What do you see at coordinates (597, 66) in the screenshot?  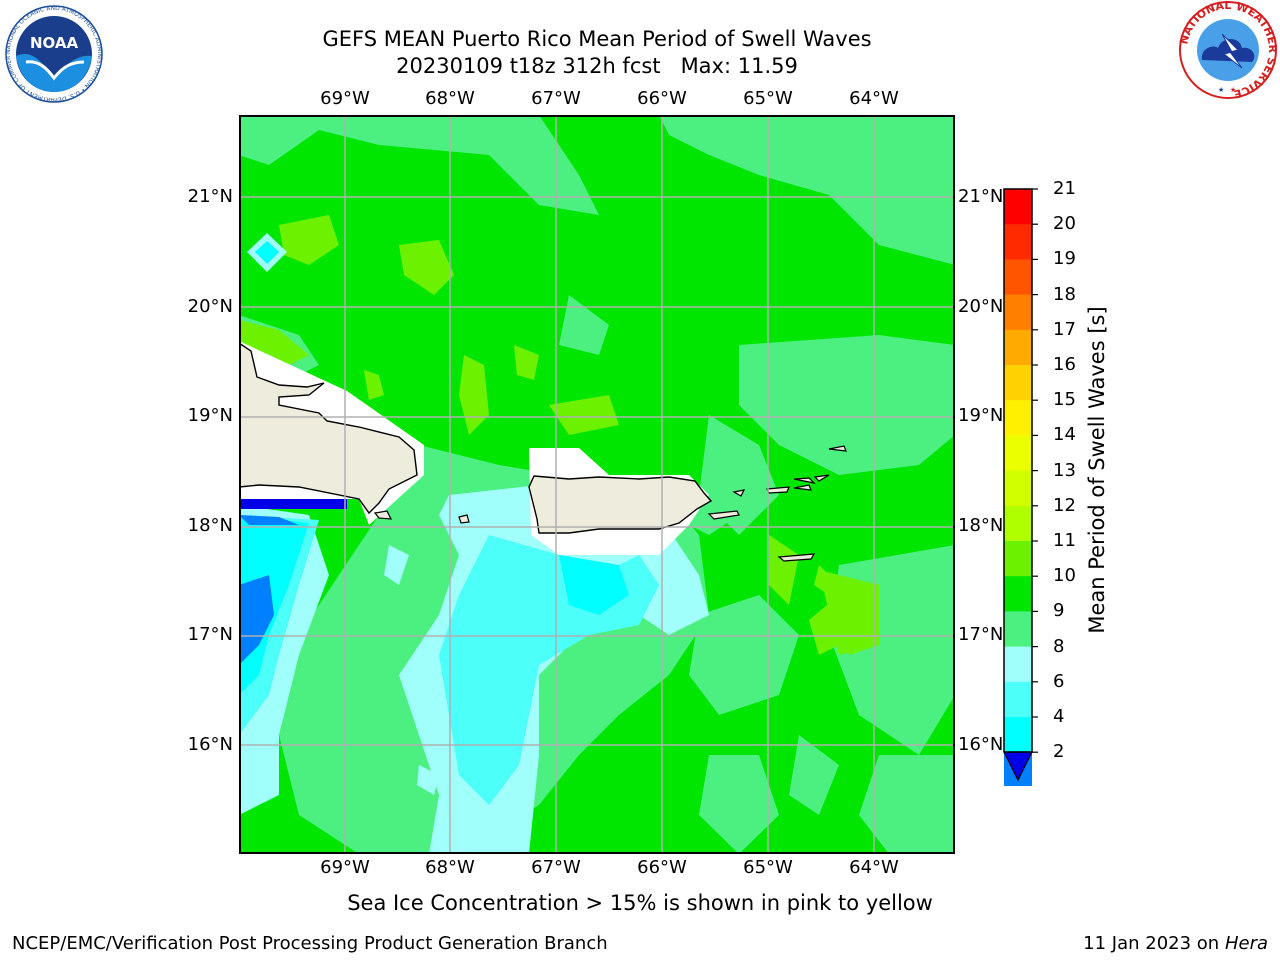 I see `chart-subtitle: 20230109 t18z 312h fcst Max: 11.59` at bounding box center [597, 66].